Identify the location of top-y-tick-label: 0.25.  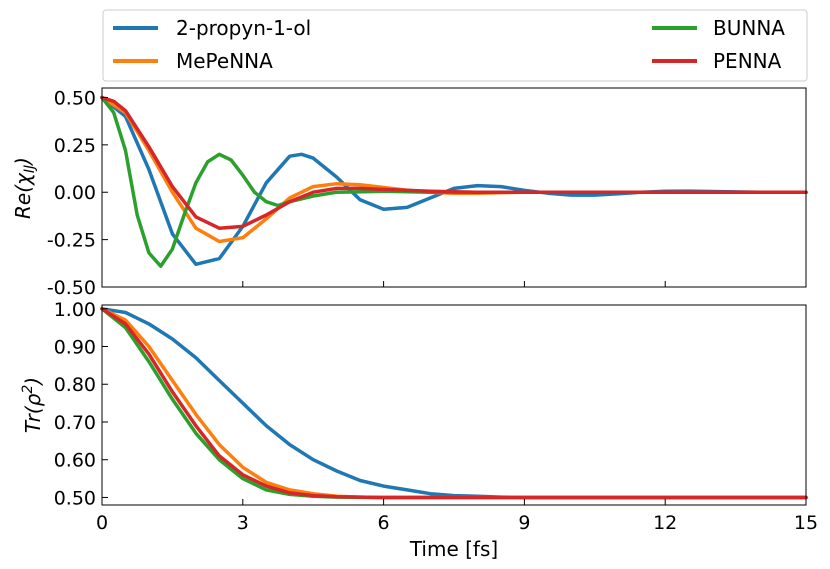
(75, 146).